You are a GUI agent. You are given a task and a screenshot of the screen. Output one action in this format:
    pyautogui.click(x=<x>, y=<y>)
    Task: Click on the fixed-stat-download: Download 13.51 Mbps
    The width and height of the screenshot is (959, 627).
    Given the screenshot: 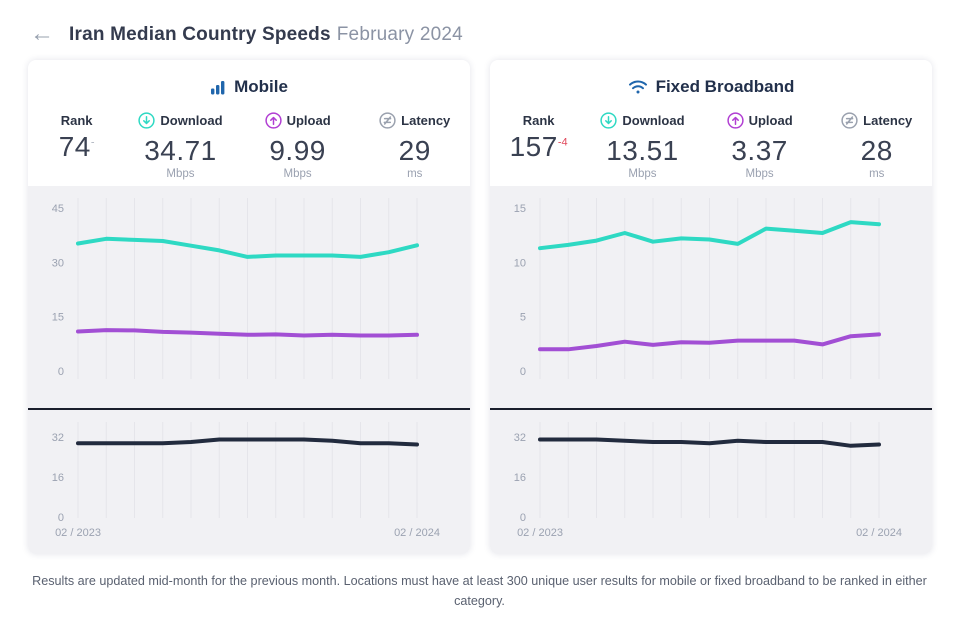 What is the action you would take?
    pyautogui.click(x=642, y=146)
    